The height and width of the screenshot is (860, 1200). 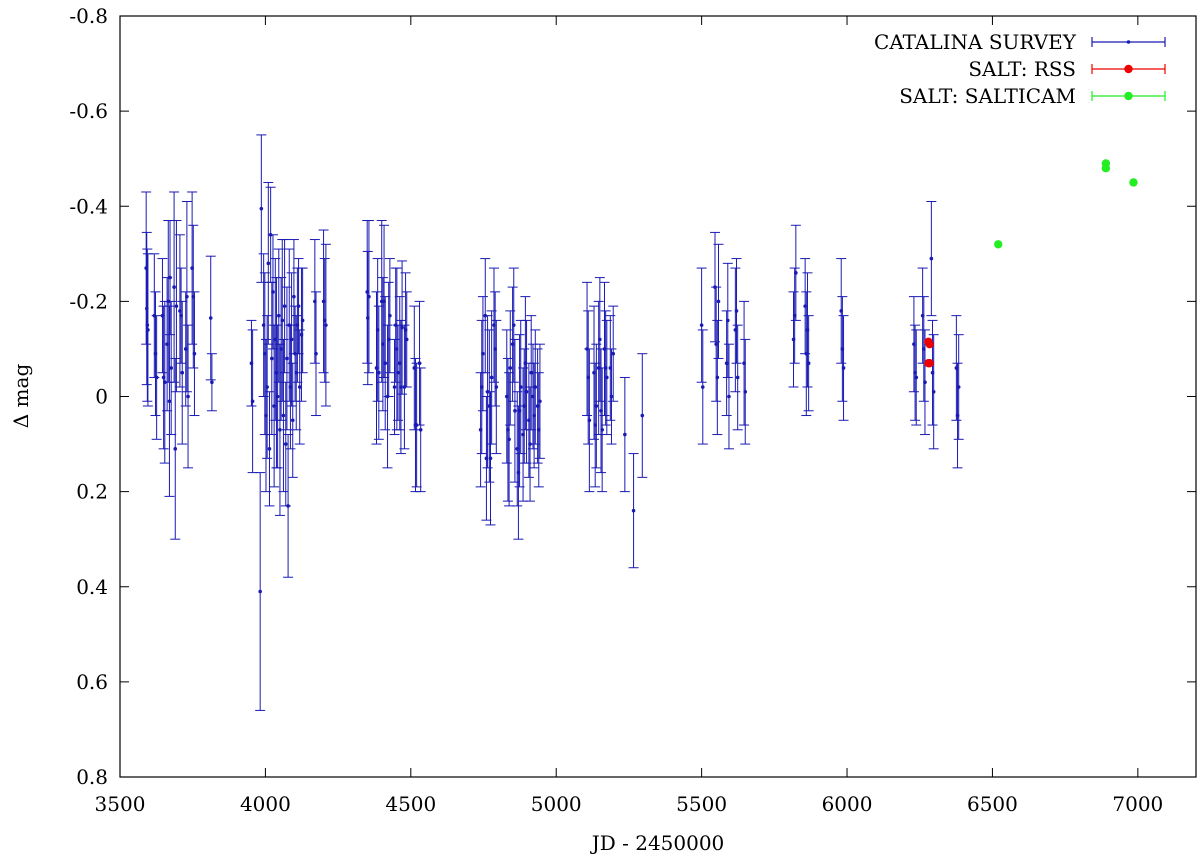 I want to click on legend-label: SALT: SALTICAM, so click(x=987, y=96).